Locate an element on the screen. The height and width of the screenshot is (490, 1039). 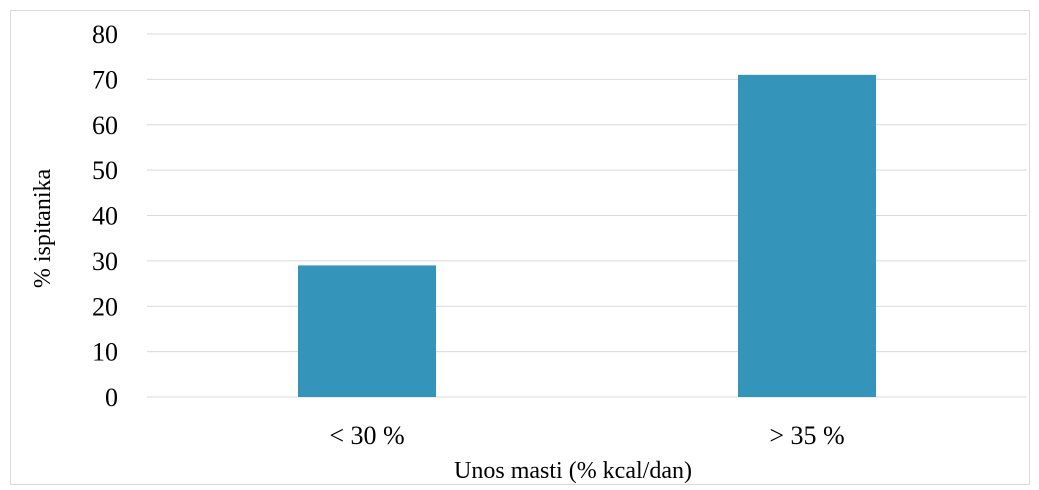
x-tick-label: > 35 % is located at coordinates (806, 435).